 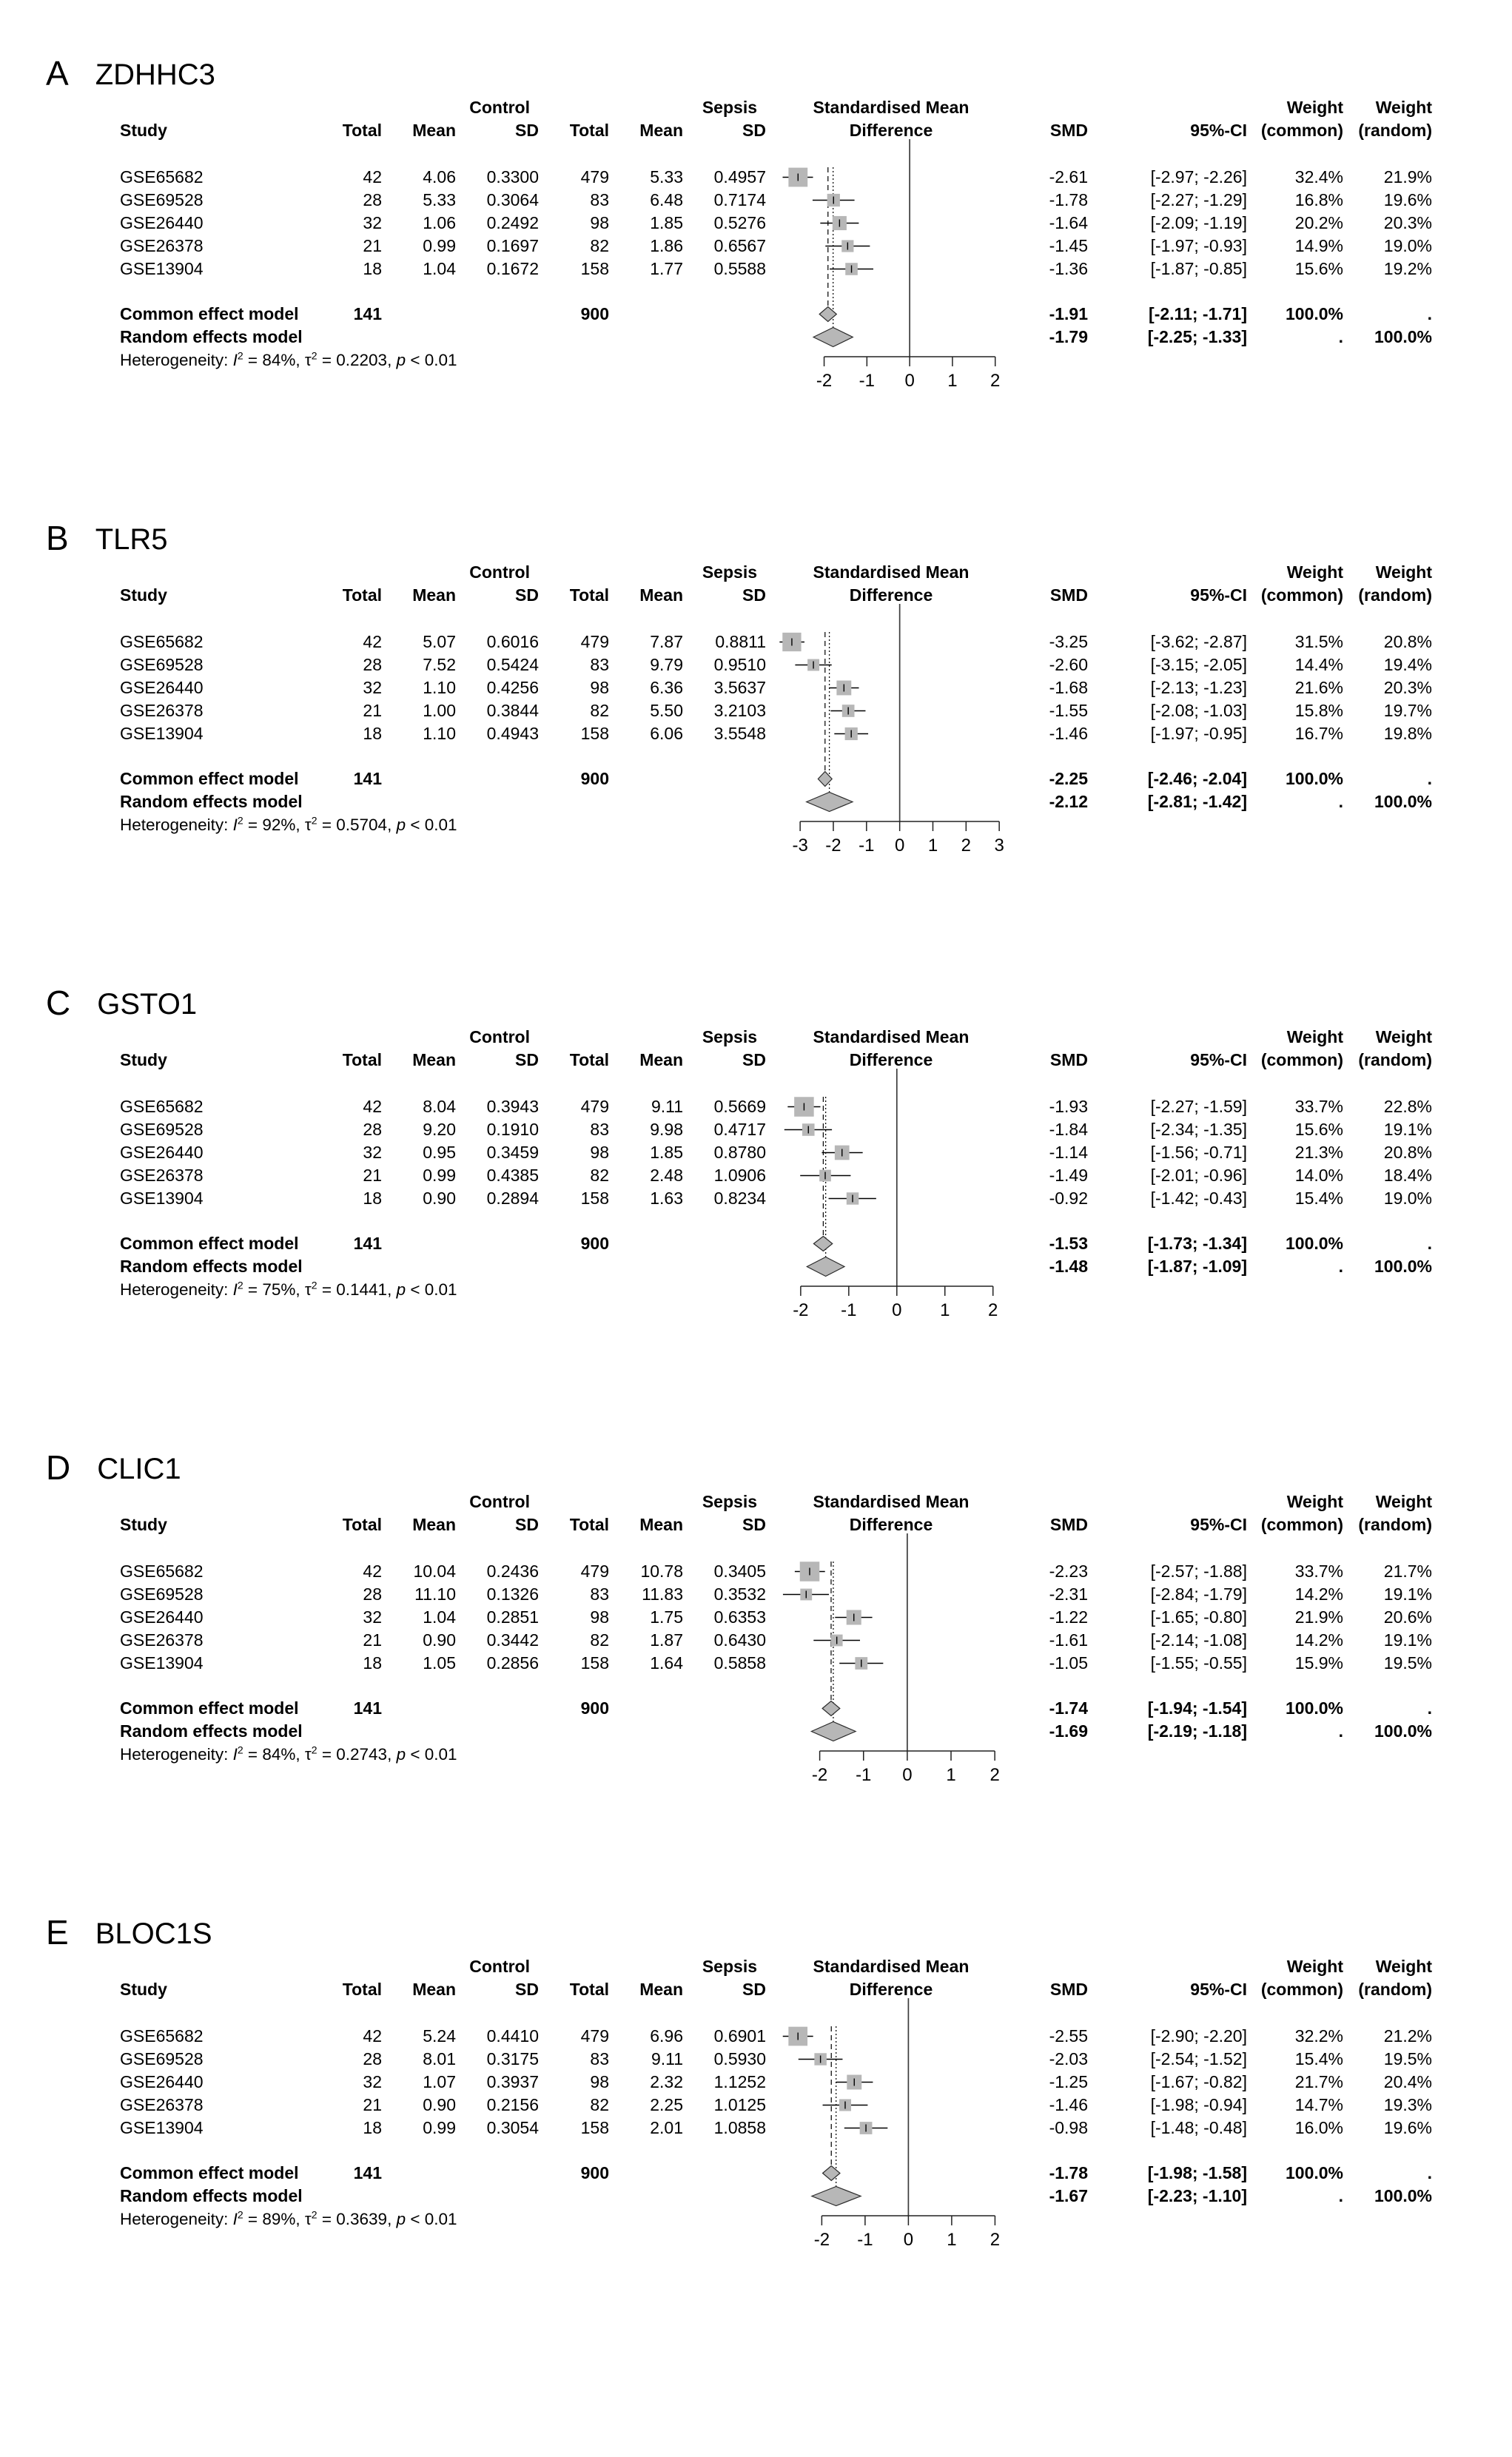 I want to click on control-group-header: Control, so click(x=499, y=107).